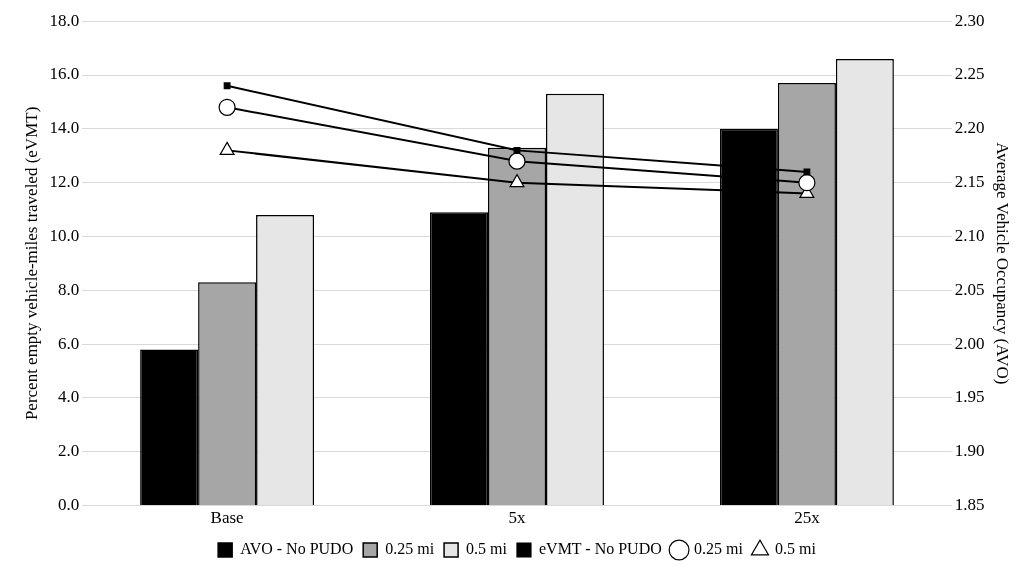  What do you see at coordinates (517, 518) in the screenshot?
I see `x-tick-label: 5x` at bounding box center [517, 518].